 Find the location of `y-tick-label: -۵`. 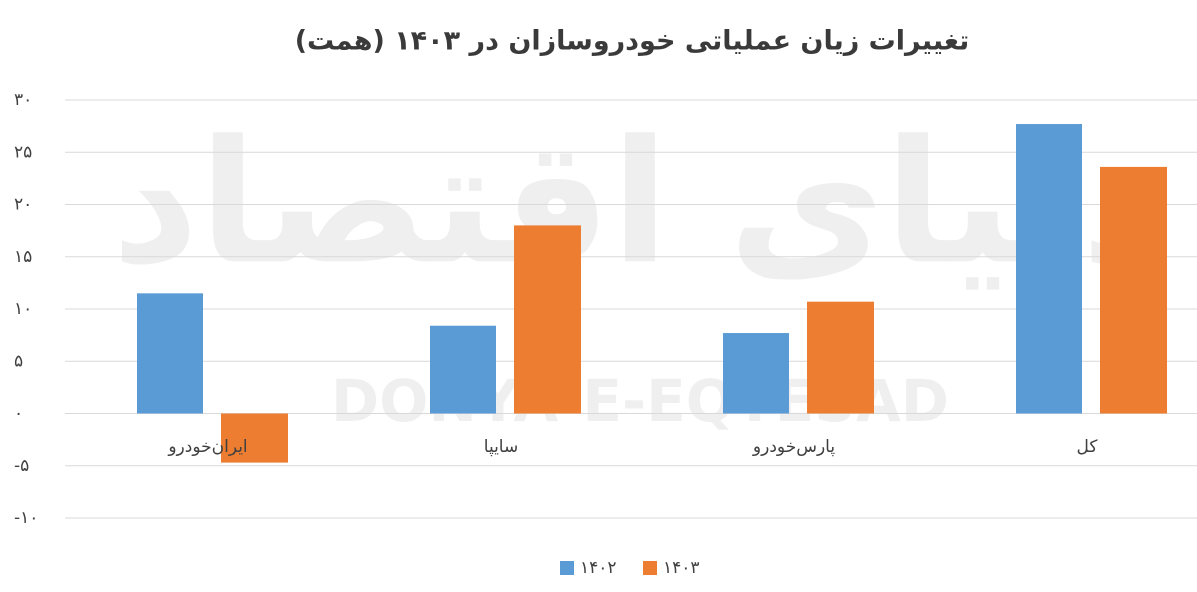

y-tick-label: -۵ is located at coordinates (21, 466).